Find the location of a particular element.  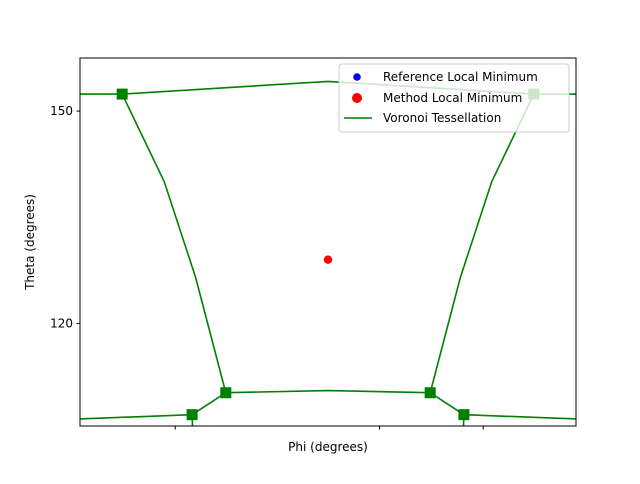

legend-box is located at coordinates (454, 98).